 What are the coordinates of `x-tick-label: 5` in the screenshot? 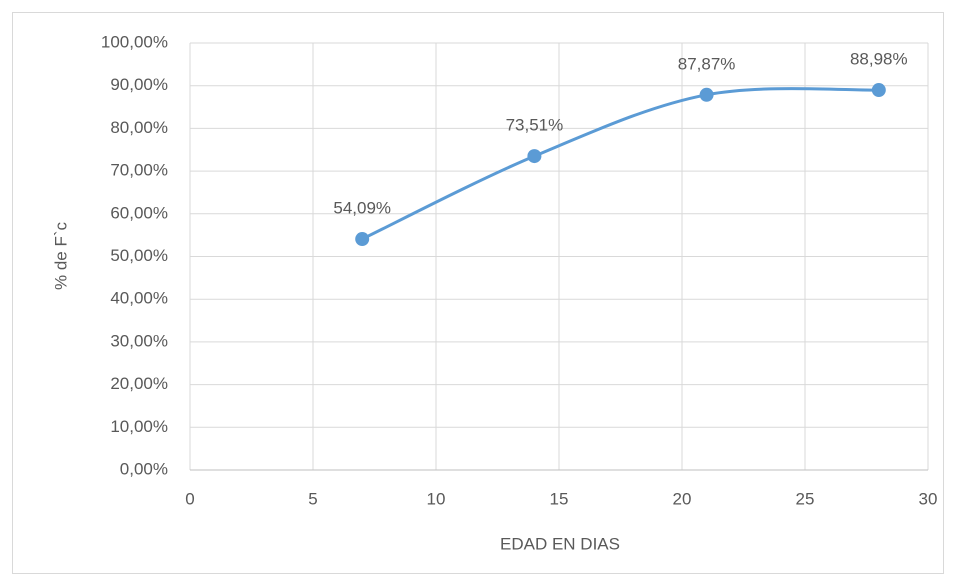 It's located at (312, 498).